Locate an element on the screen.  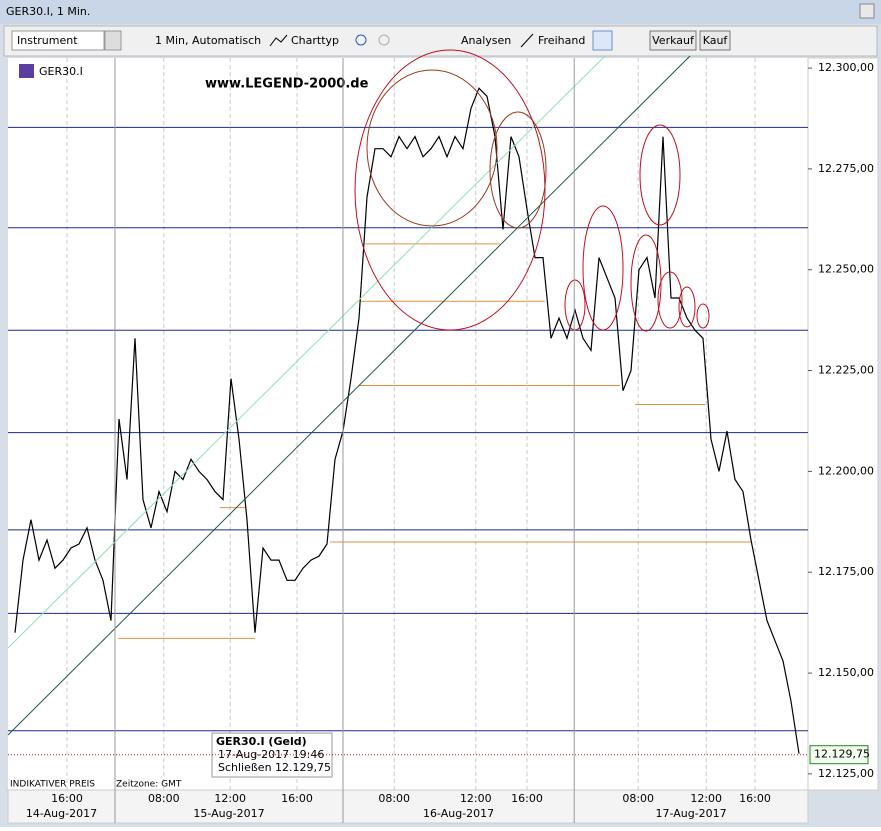
day-label: 14-Aug-2017 is located at coordinates (61, 813).